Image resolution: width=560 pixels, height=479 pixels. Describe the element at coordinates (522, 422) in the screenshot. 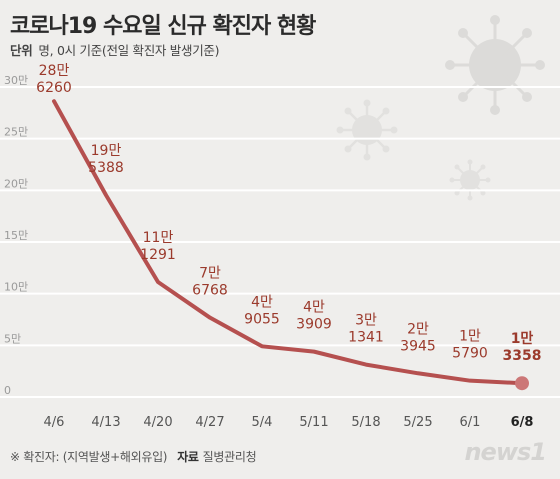

I see `x-tick-label: 6/8` at that location.